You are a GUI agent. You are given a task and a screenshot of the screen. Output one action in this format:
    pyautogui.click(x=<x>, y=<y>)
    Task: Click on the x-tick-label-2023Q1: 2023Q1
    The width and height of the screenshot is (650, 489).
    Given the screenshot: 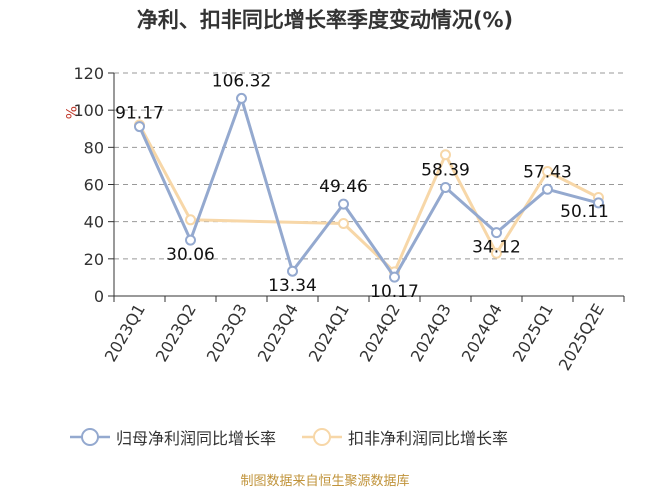 What is the action you would take?
    pyautogui.click(x=125, y=333)
    